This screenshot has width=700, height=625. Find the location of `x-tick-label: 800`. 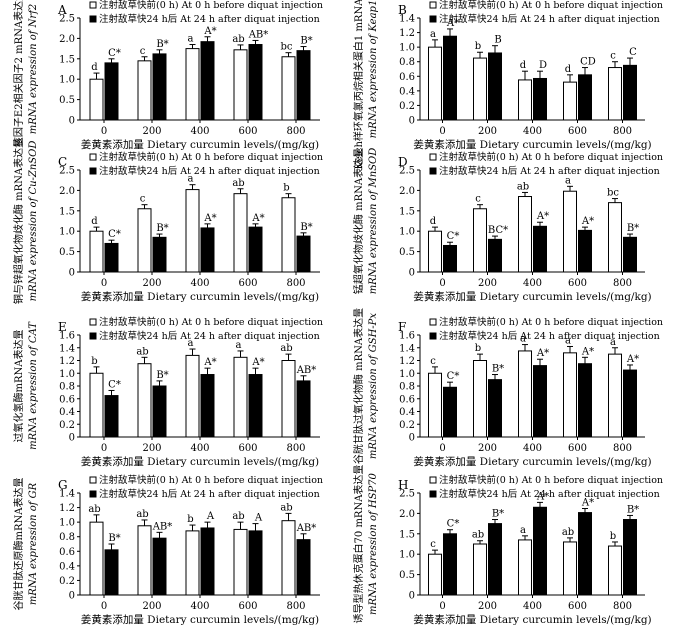

x-tick-label: 800 is located at coordinates (295, 606).